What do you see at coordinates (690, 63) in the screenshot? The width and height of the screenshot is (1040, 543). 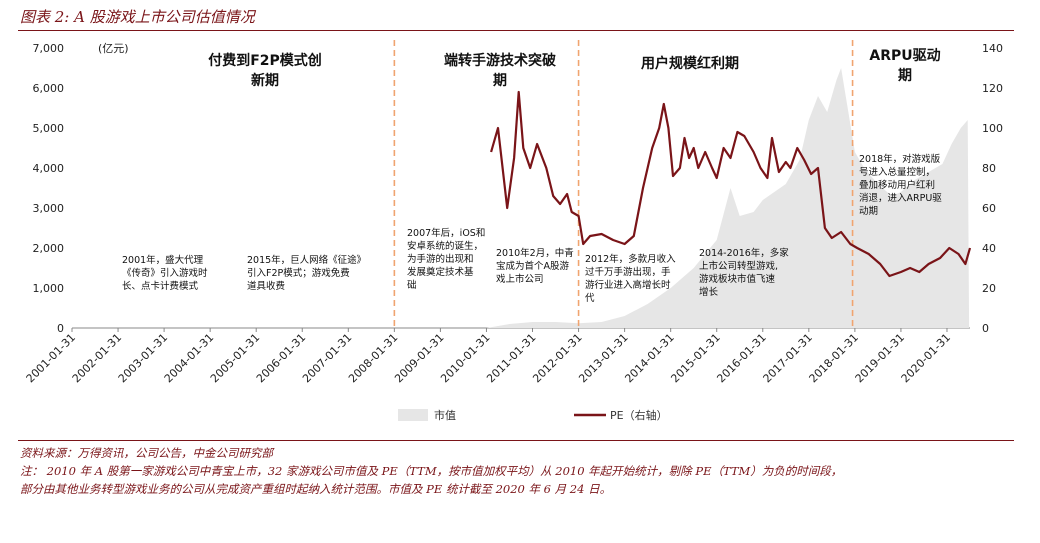 I see `phase-title: 用户规模红利期` at bounding box center [690, 63].